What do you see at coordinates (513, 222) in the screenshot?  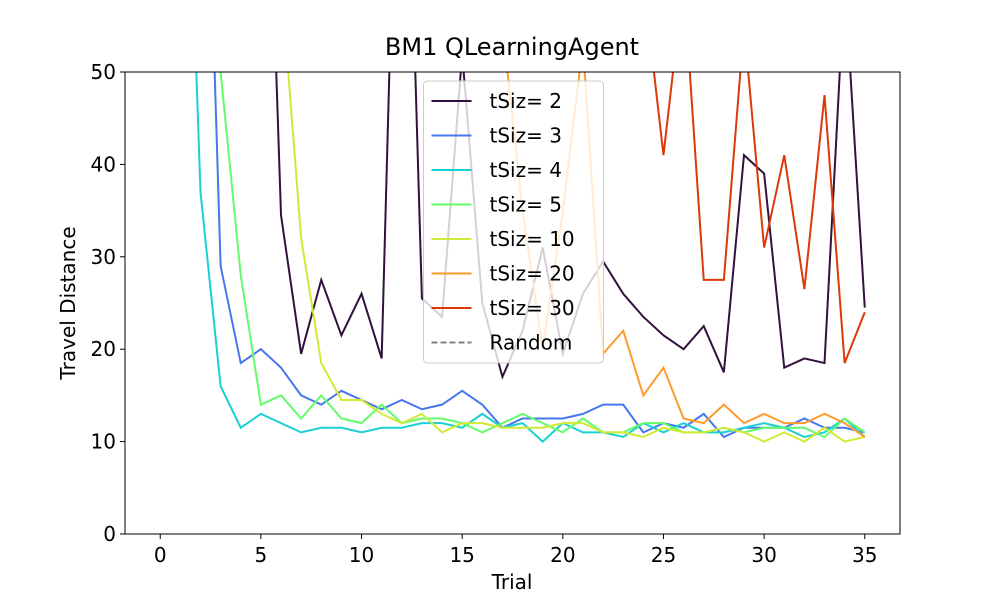 I see `legend-box` at bounding box center [513, 222].